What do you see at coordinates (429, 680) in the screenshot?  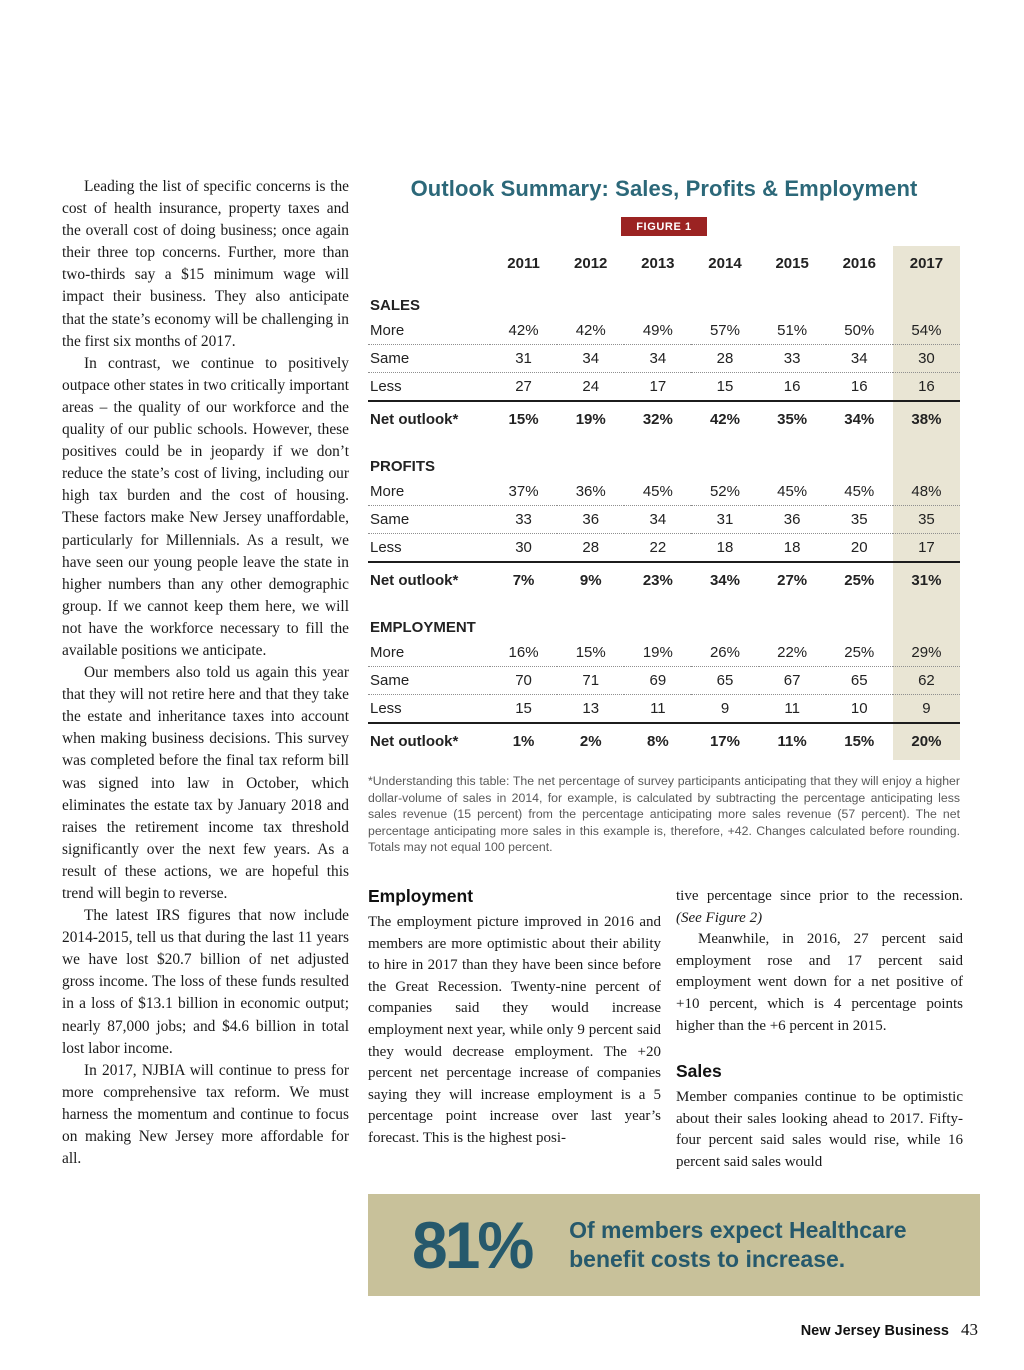 I see `row-label: Same` at bounding box center [429, 680].